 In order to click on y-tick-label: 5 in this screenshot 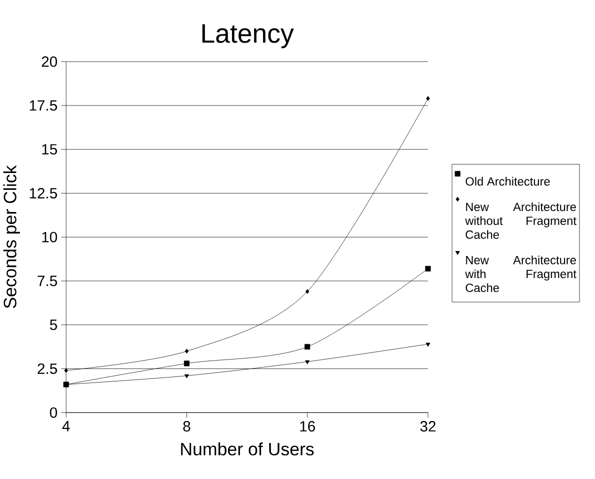, I will do `click(54, 325)`.